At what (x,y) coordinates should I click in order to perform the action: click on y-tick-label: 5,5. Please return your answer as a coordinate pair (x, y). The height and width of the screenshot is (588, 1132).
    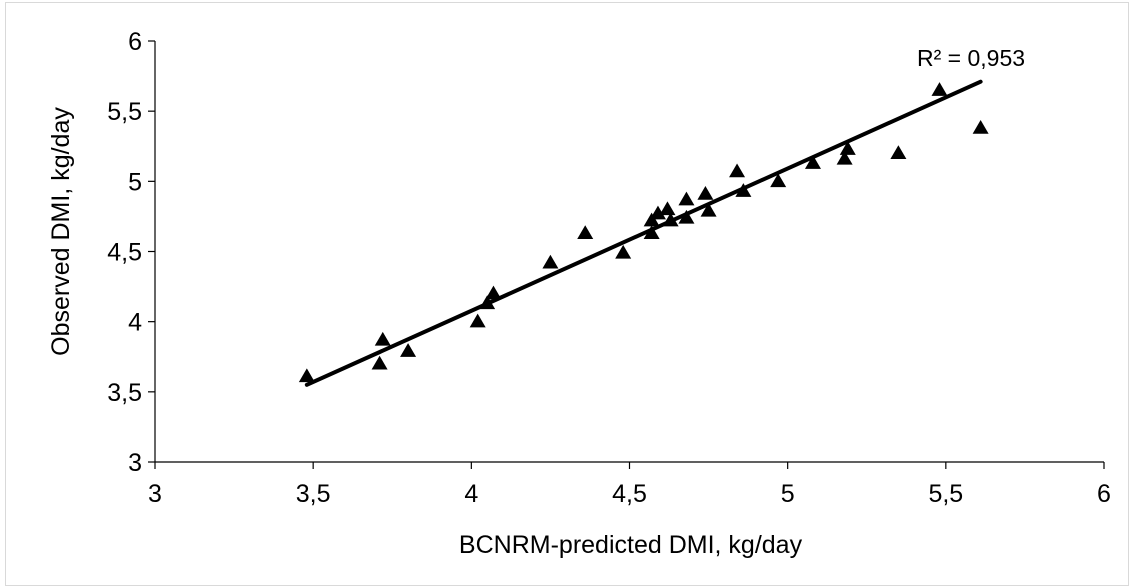
    Looking at the image, I should click on (124, 112).